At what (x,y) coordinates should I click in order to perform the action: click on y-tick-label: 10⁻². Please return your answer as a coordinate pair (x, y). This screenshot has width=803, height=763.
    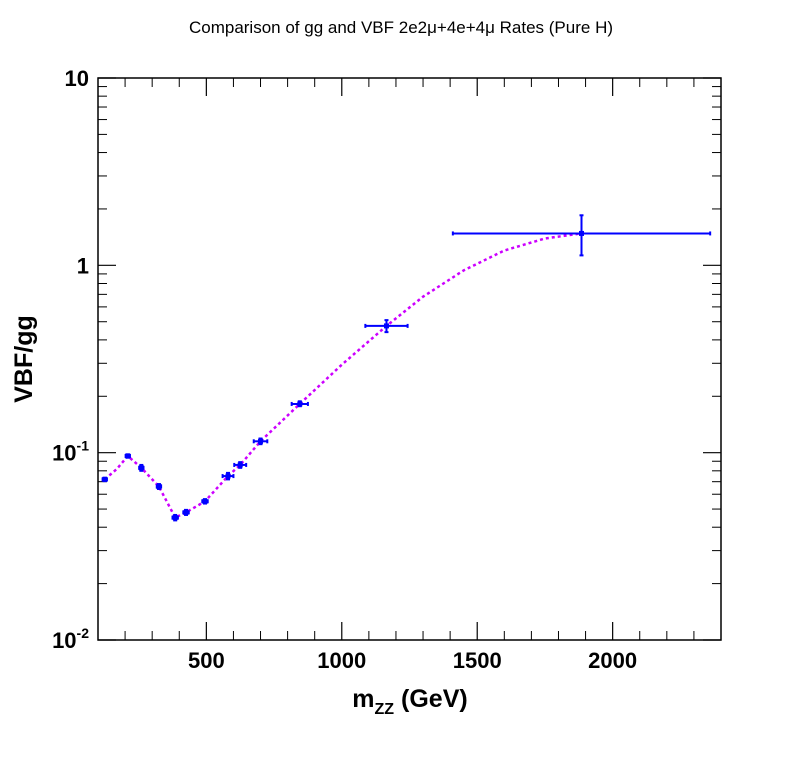
    Looking at the image, I should click on (70, 639).